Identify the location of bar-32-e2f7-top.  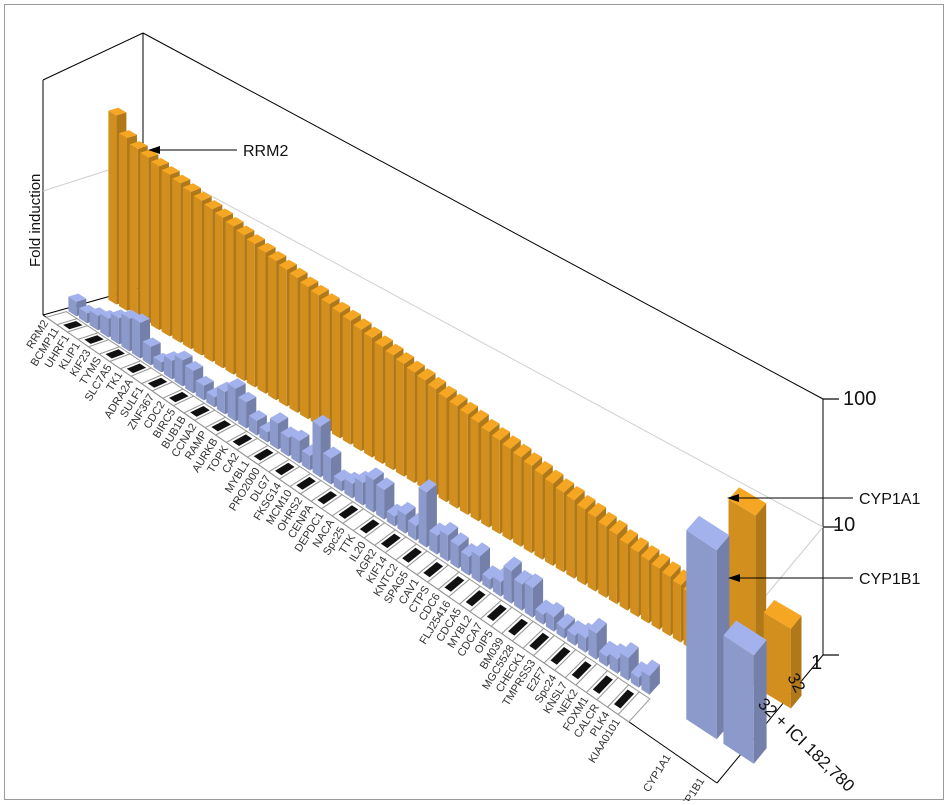
(618, 527).